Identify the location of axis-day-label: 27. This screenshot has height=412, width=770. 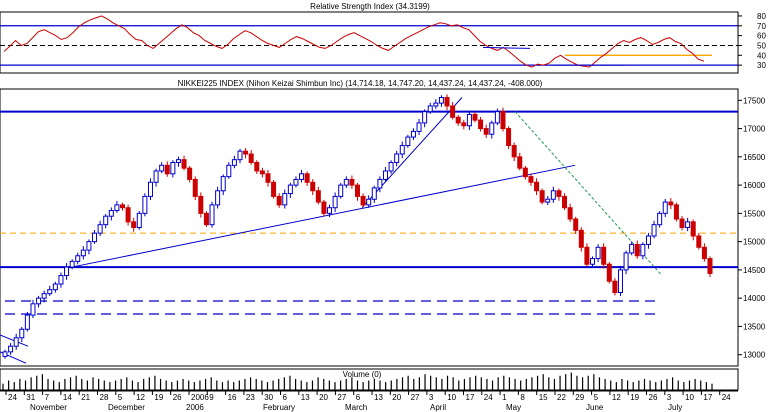
(415, 397).